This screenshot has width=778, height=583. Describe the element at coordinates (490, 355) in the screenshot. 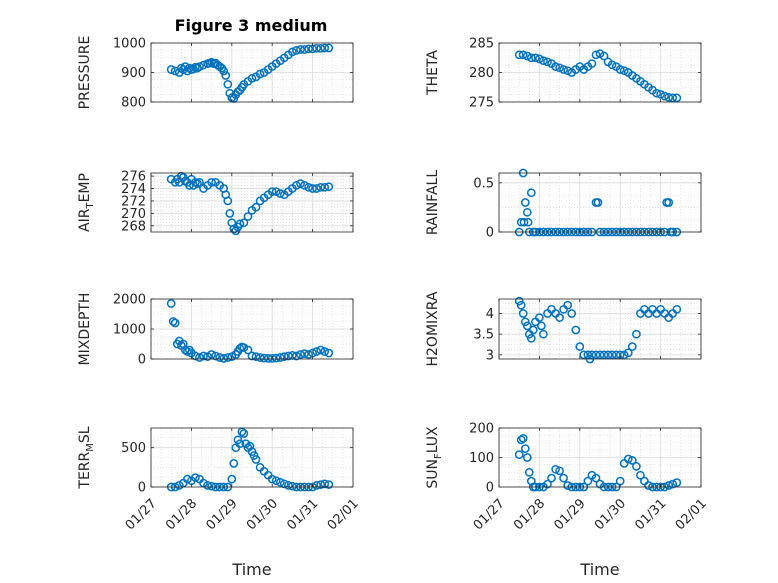

I see `y-tick-label: 3` at that location.